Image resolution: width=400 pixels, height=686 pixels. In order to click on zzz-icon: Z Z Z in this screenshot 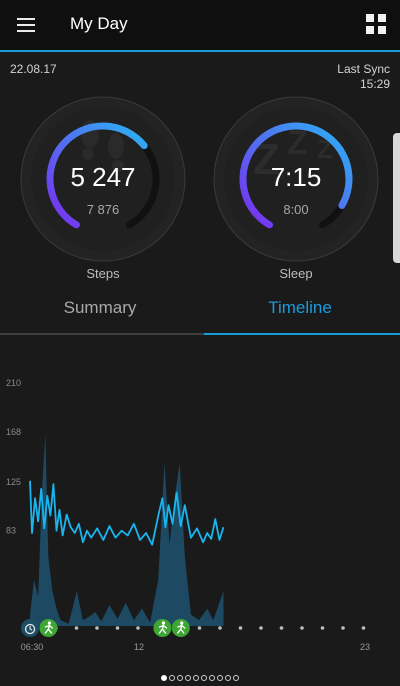, I will do `click(293, 154)`.